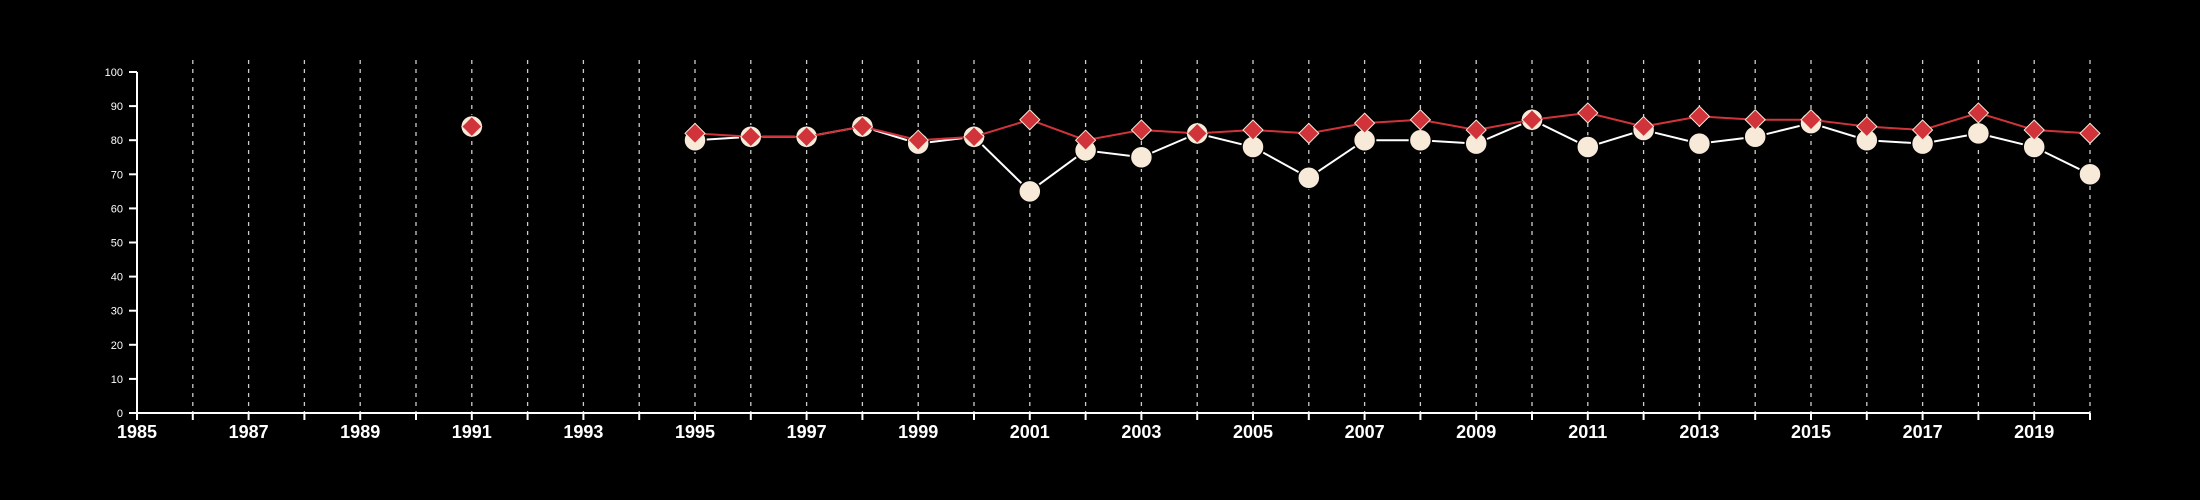 This screenshot has width=2200, height=500. I want to click on x-tick-label: 2001, so click(1030, 432).